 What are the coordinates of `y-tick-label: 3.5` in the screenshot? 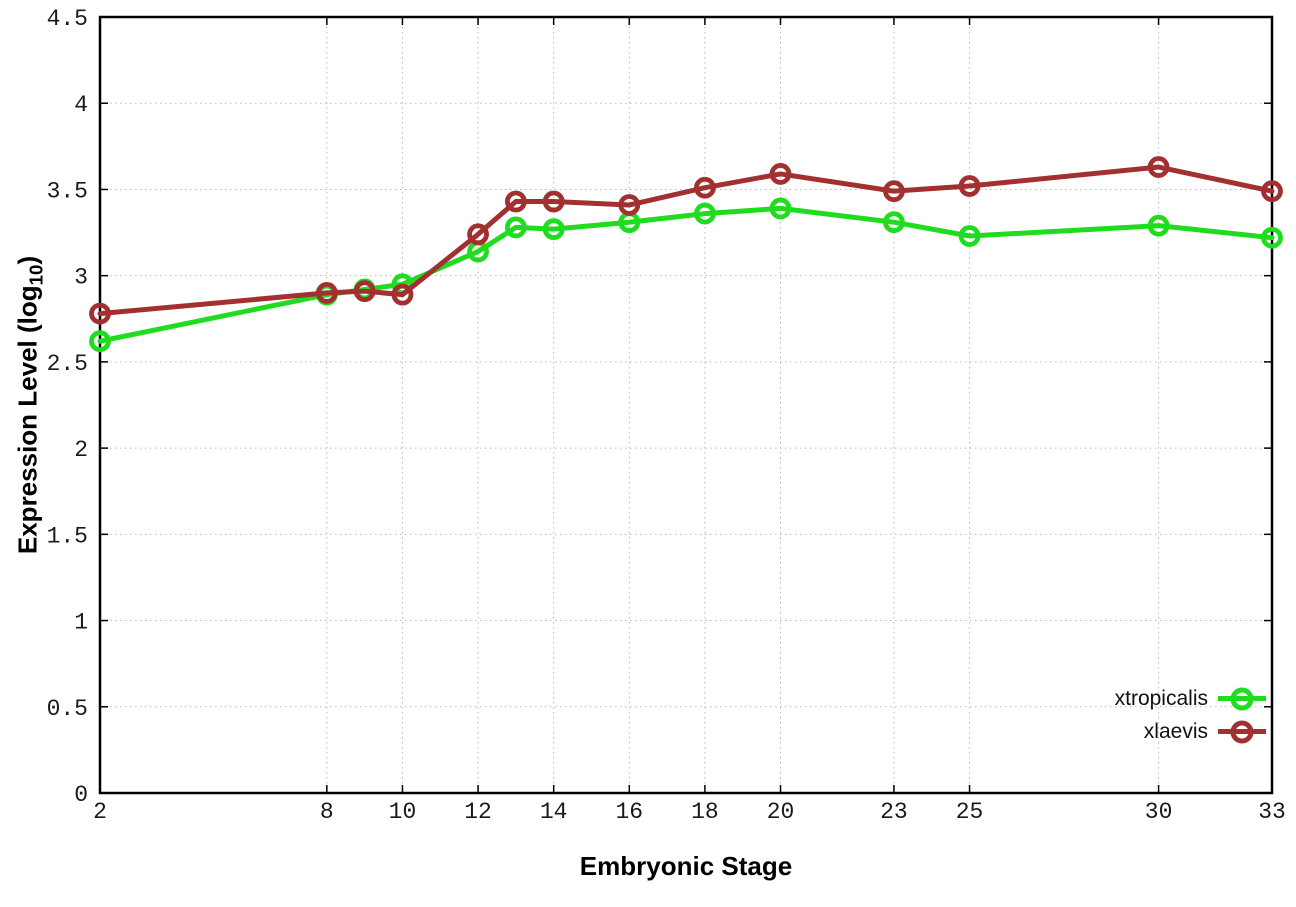 It's located at (67, 191).